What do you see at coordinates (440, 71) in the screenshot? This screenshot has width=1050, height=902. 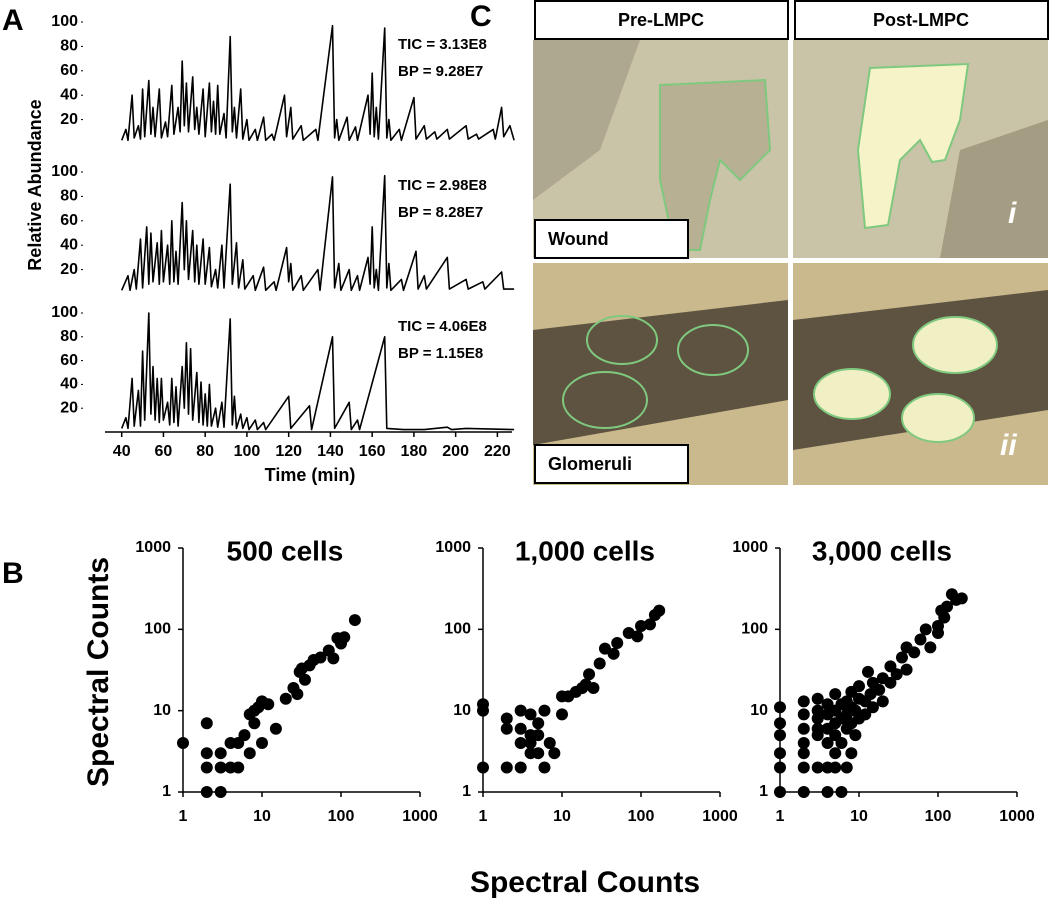 I see `annotation: BP = 9.28E7` at bounding box center [440, 71].